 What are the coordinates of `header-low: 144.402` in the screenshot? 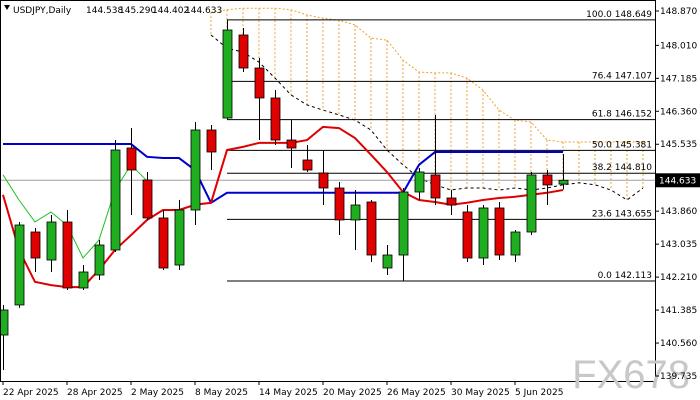 It's located at (170, 11).